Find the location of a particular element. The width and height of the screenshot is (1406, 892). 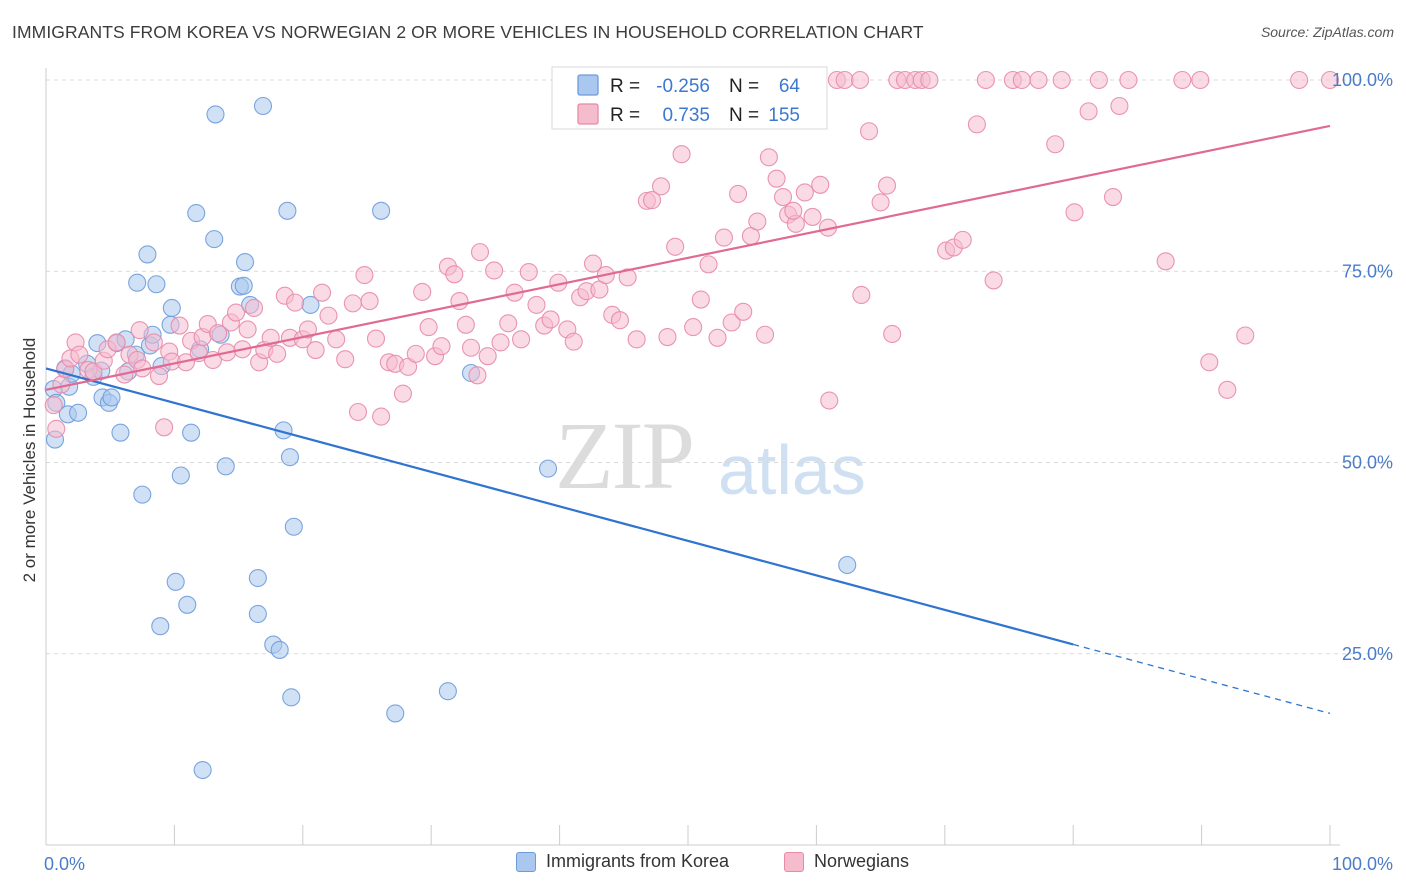

legend-n-value: 64 is located at coordinates (790, 86).